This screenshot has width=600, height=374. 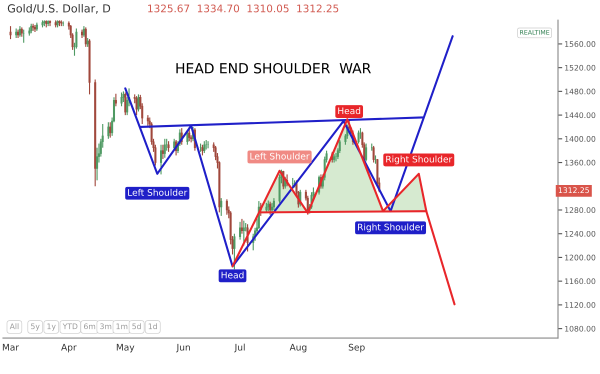 I want to click on x-tick-label: Aug, so click(x=298, y=348).